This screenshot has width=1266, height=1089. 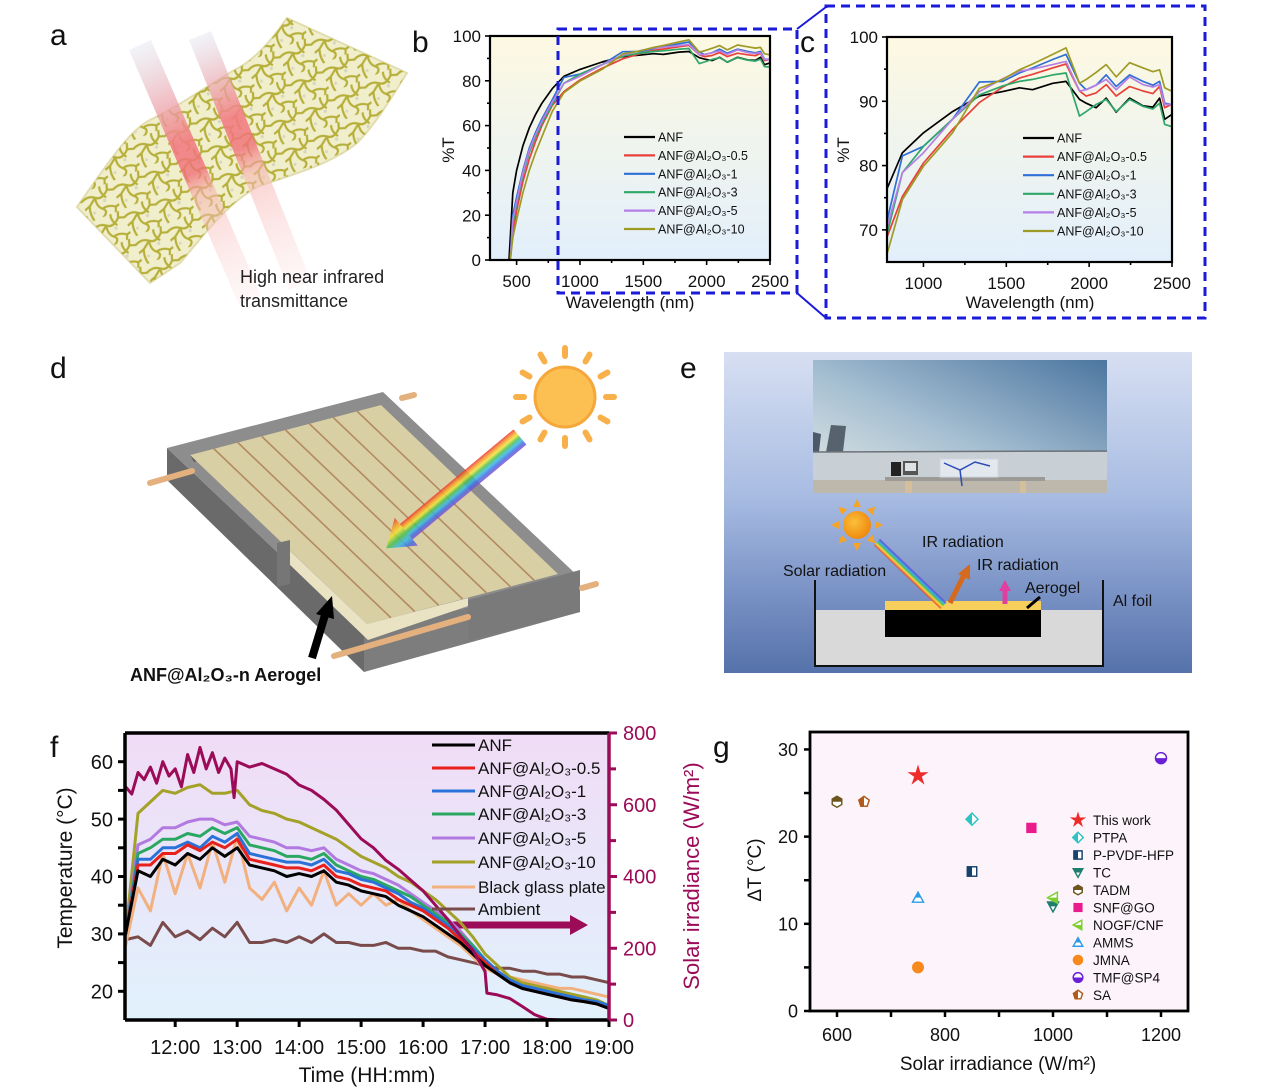 I want to click on zoom-connector-bottom, so click(x=811, y=305).